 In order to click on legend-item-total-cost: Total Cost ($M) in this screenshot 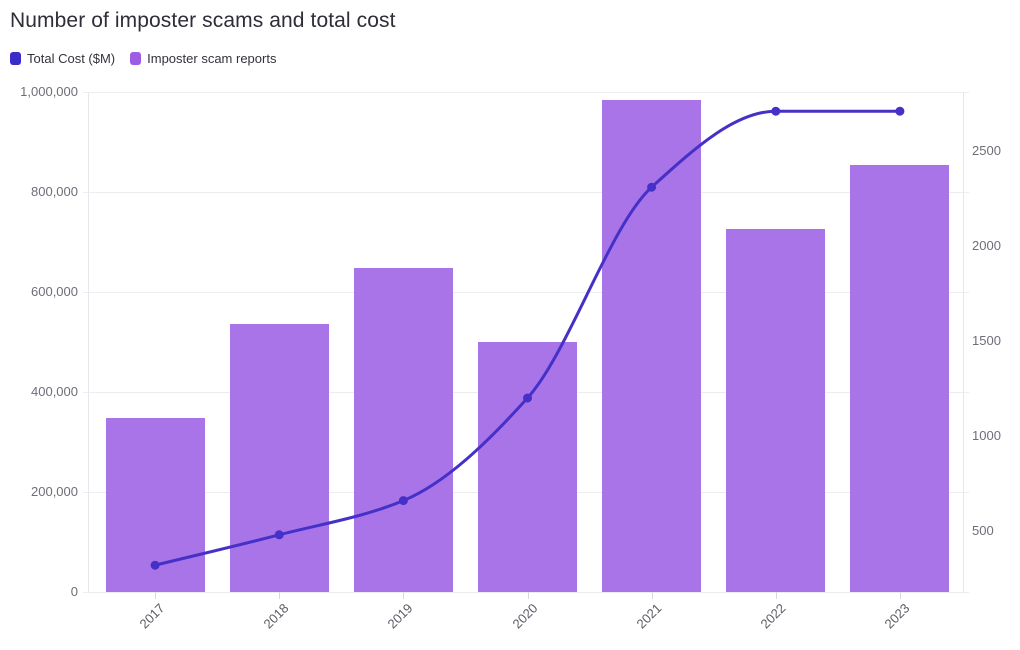, I will do `click(62, 58)`.